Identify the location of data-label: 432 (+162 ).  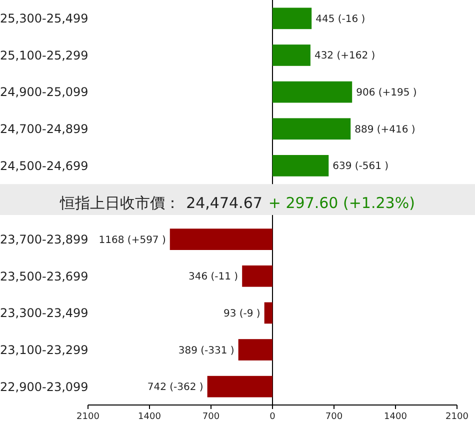
(345, 56).